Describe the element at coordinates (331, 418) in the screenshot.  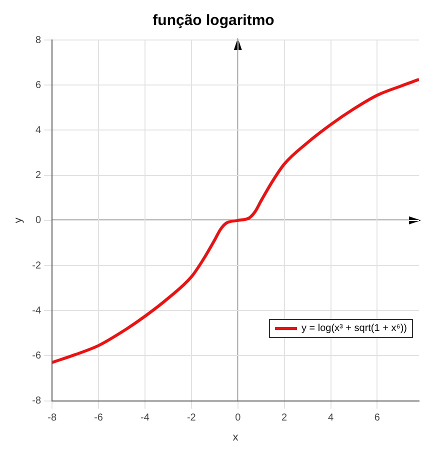
I see `x-tick-label: 4` at that location.